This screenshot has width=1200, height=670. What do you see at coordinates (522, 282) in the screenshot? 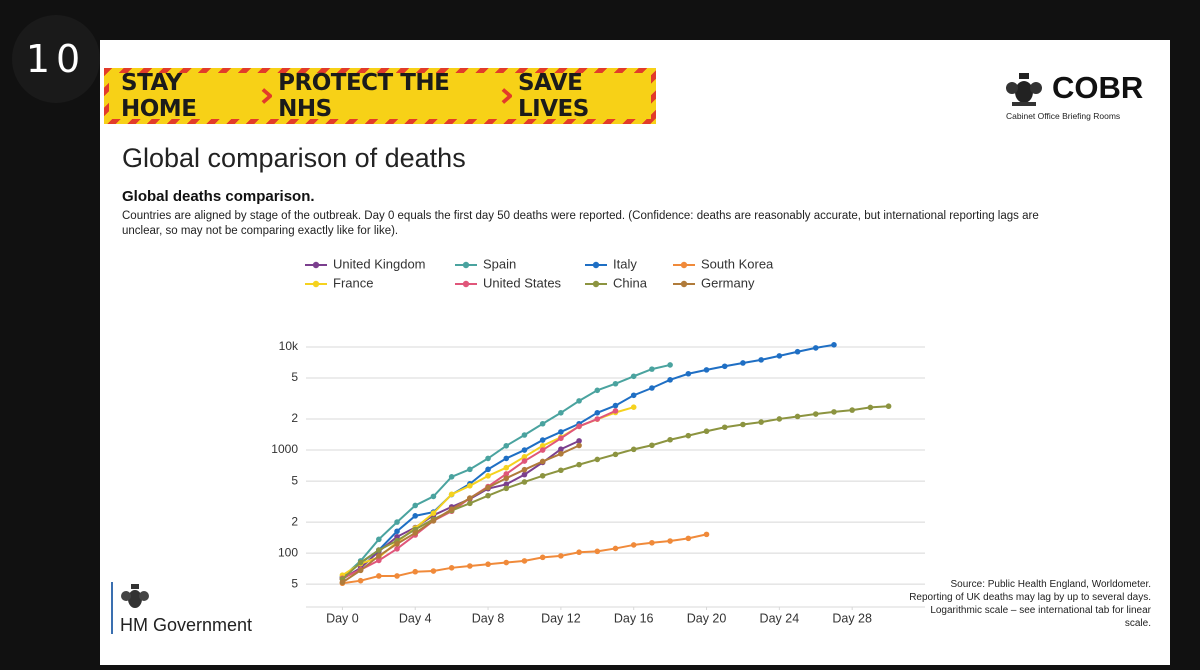
I see `legend-label: United States` at bounding box center [522, 282].